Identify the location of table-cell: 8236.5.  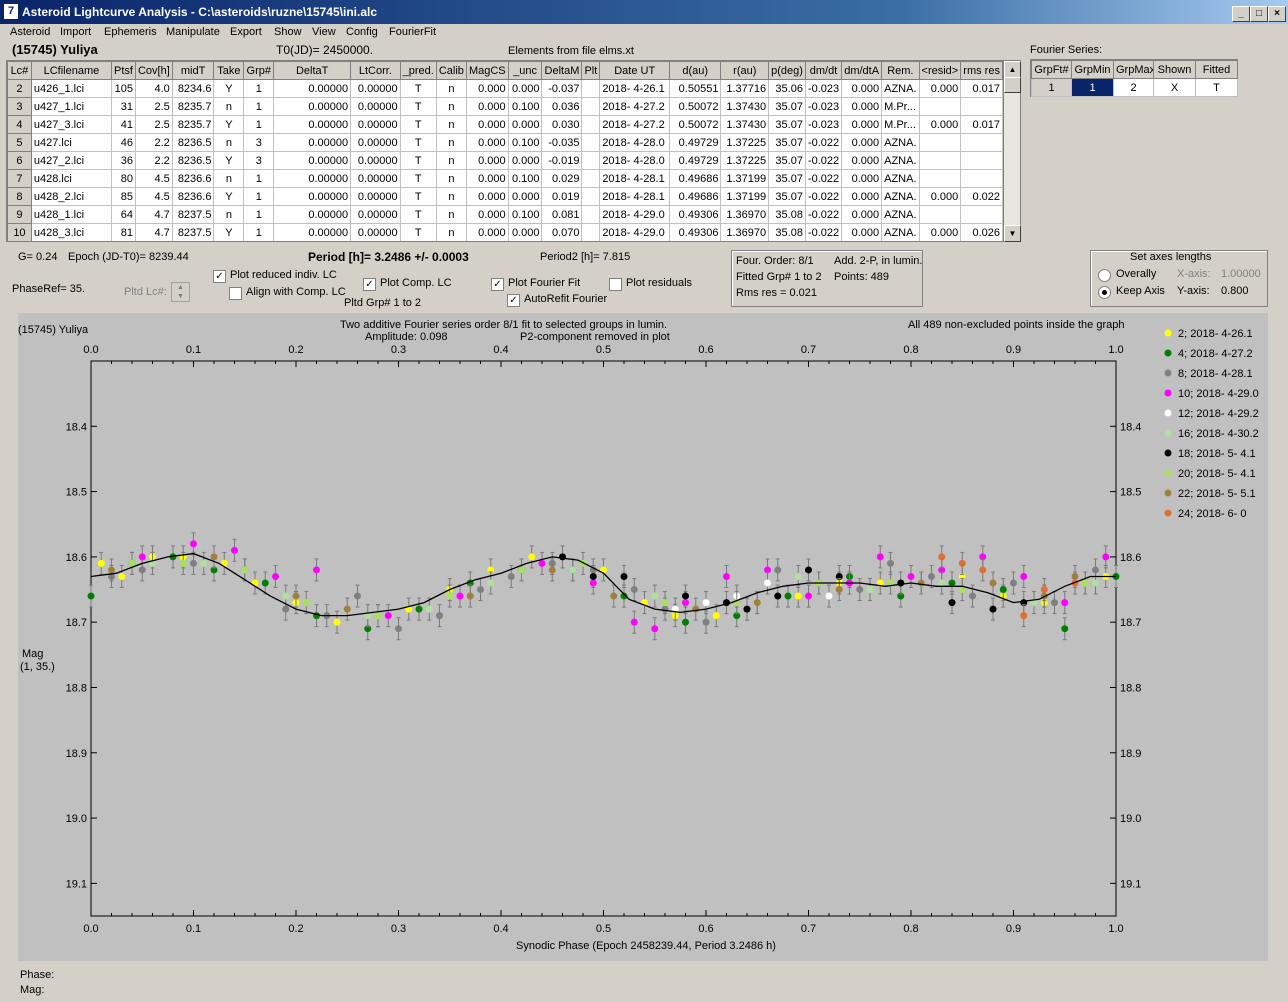
(193, 160).